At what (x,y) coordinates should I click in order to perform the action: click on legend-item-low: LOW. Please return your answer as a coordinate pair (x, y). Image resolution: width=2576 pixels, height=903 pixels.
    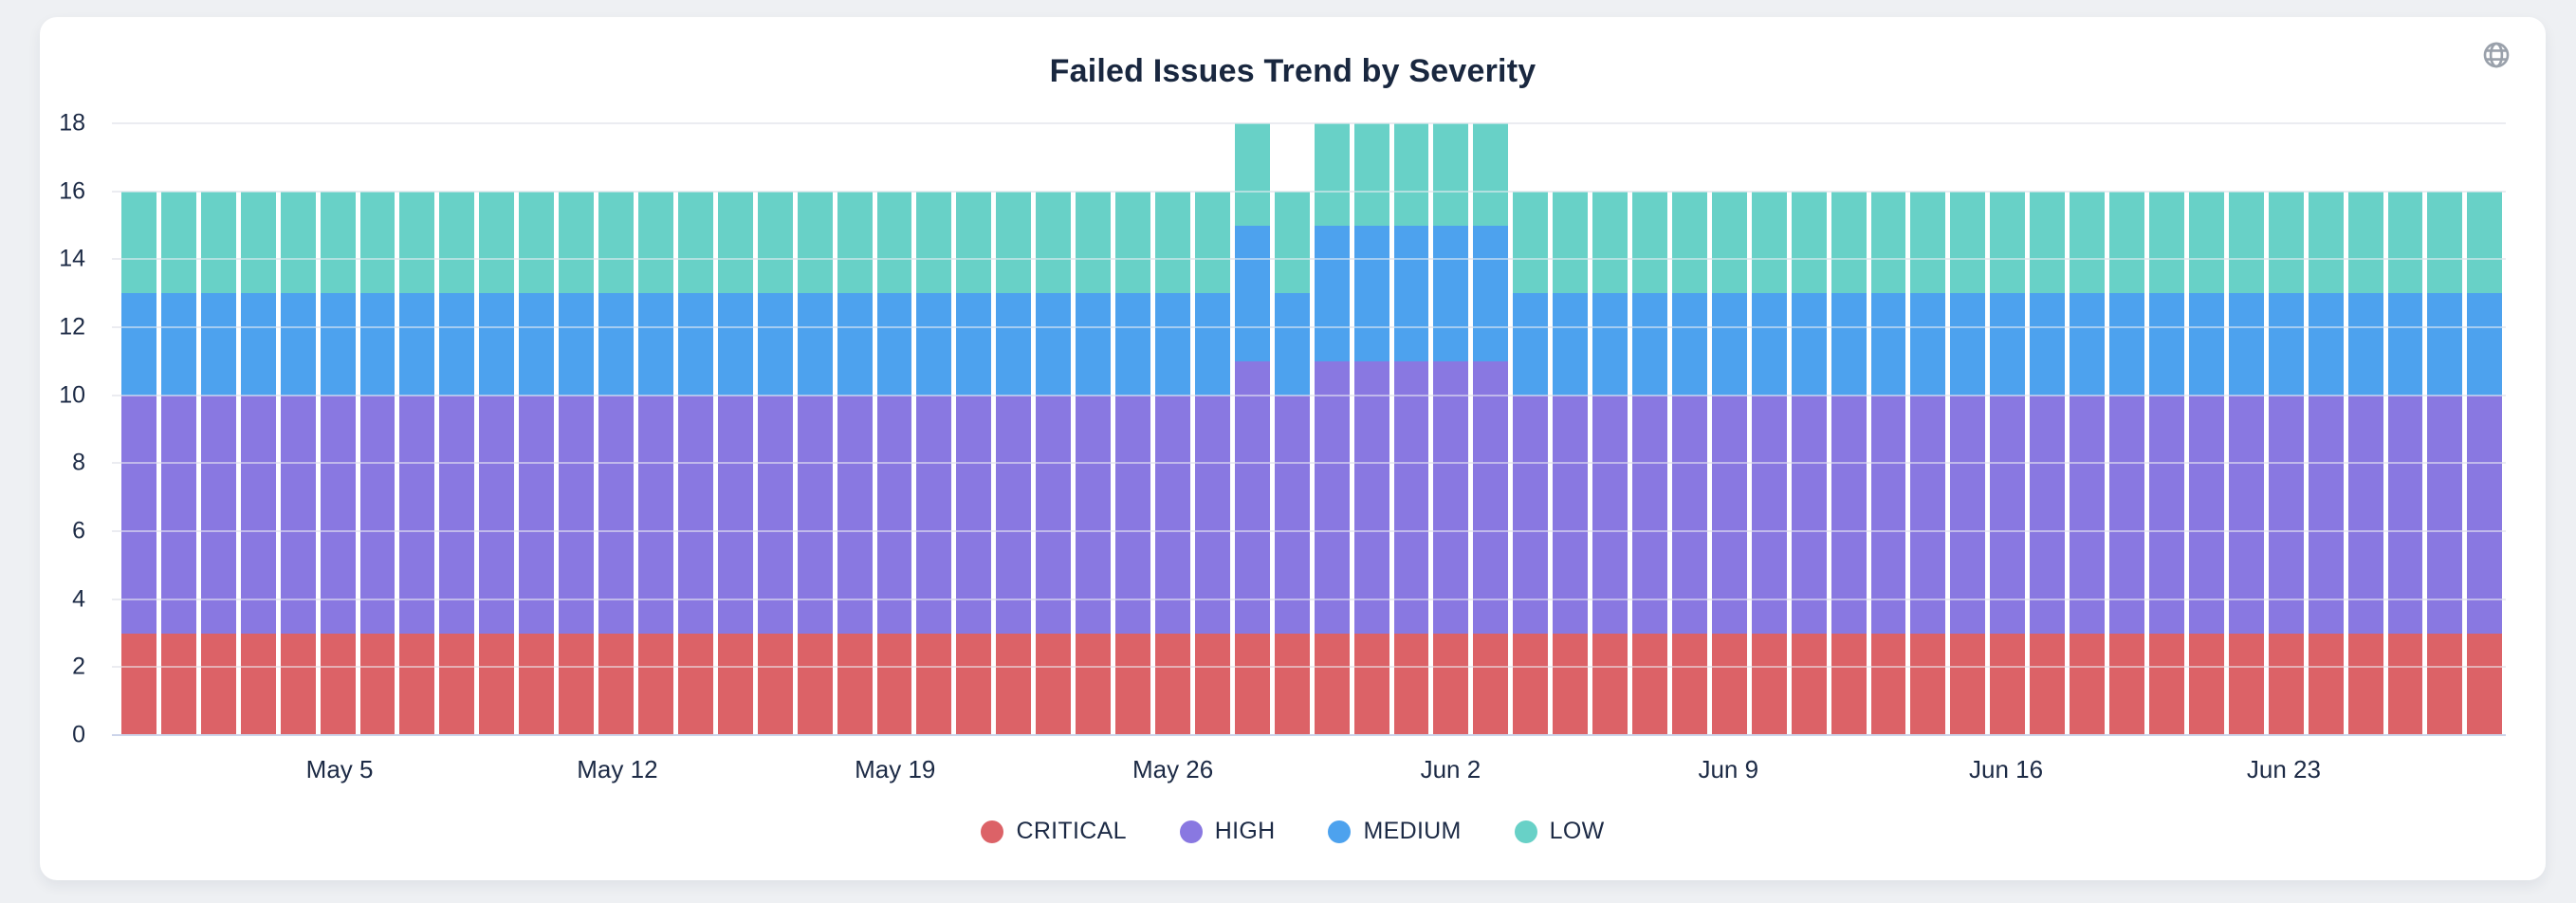
    Looking at the image, I should click on (1559, 831).